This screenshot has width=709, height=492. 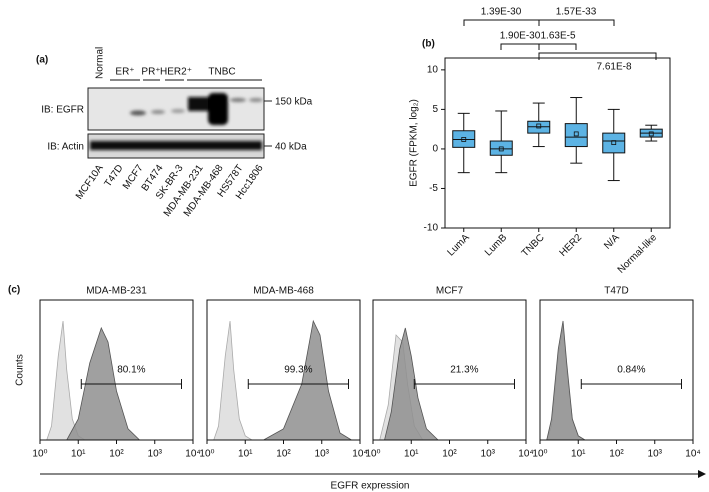 What do you see at coordinates (520, 36) in the screenshot?
I see `annotation: 1.90E-30` at bounding box center [520, 36].